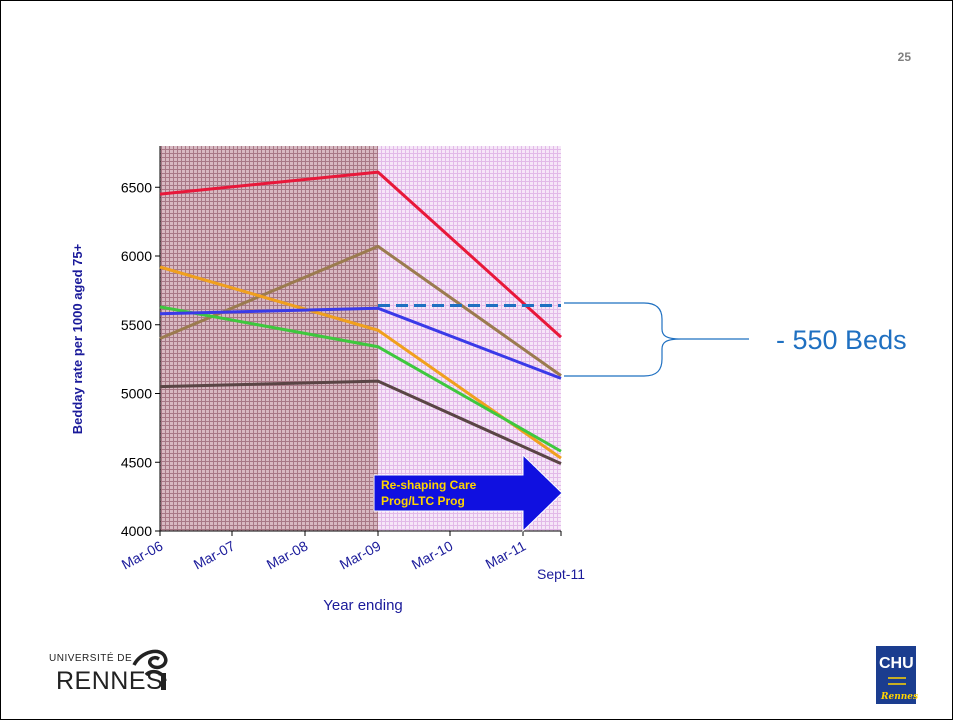 Image resolution: width=953 pixels, height=720 pixels. What do you see at coordinates (163, 681) in the screenshot?
I see `university-logo-one` at bounding box center [163, 681].